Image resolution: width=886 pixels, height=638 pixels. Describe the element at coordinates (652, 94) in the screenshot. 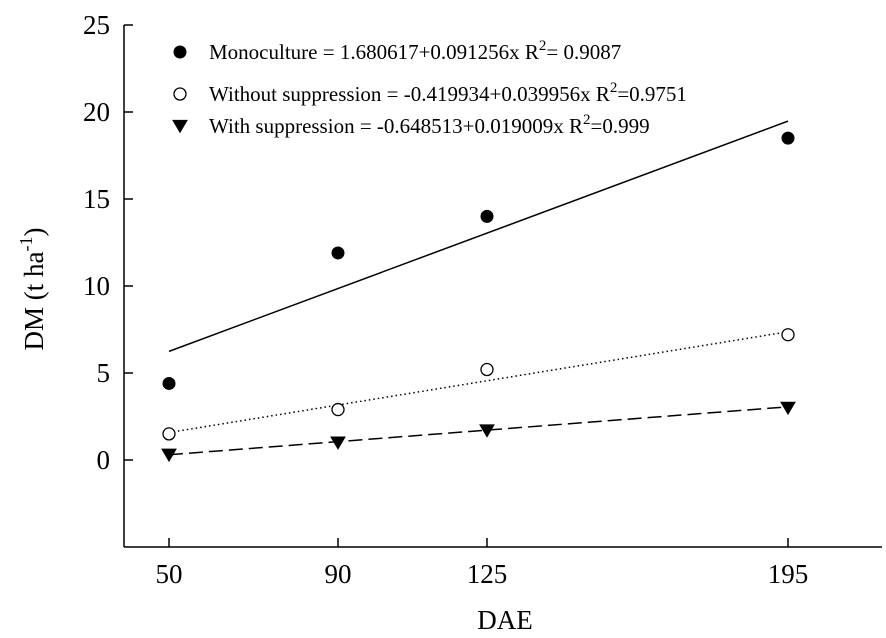

I see `legend-entry-r2: =0.9751` at that location.